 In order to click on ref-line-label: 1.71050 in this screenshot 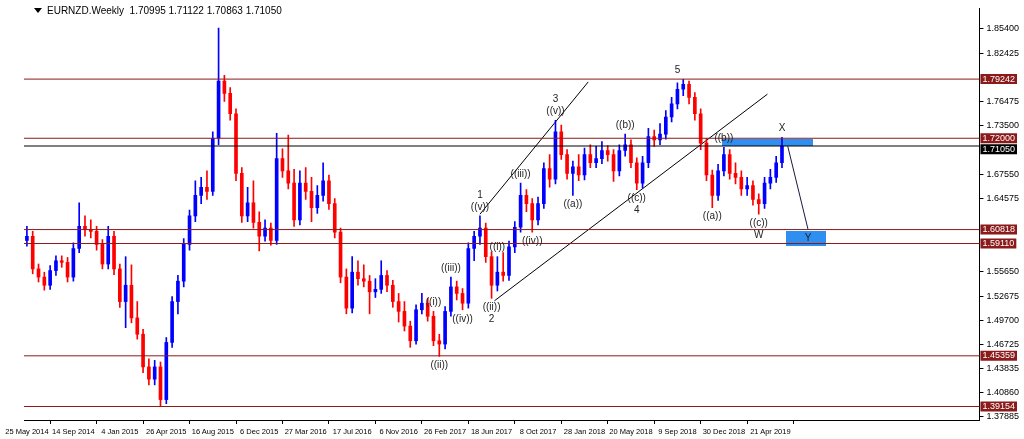, I will do `click(999, 148)`.